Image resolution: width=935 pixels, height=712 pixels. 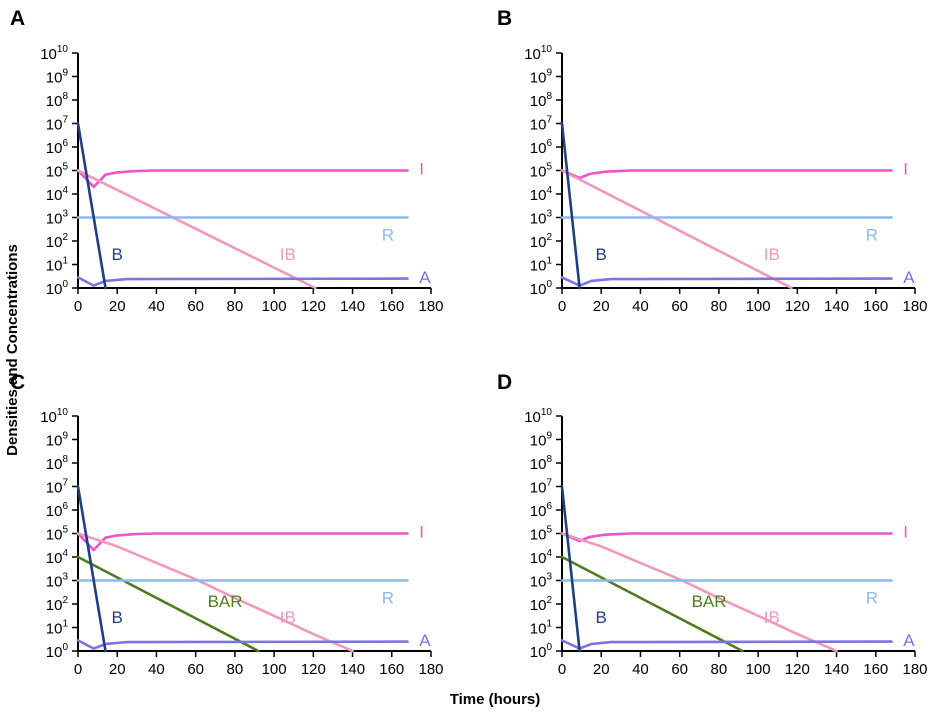 I want to click on x-tick-label-d: 180, so click(x=914, y=669).